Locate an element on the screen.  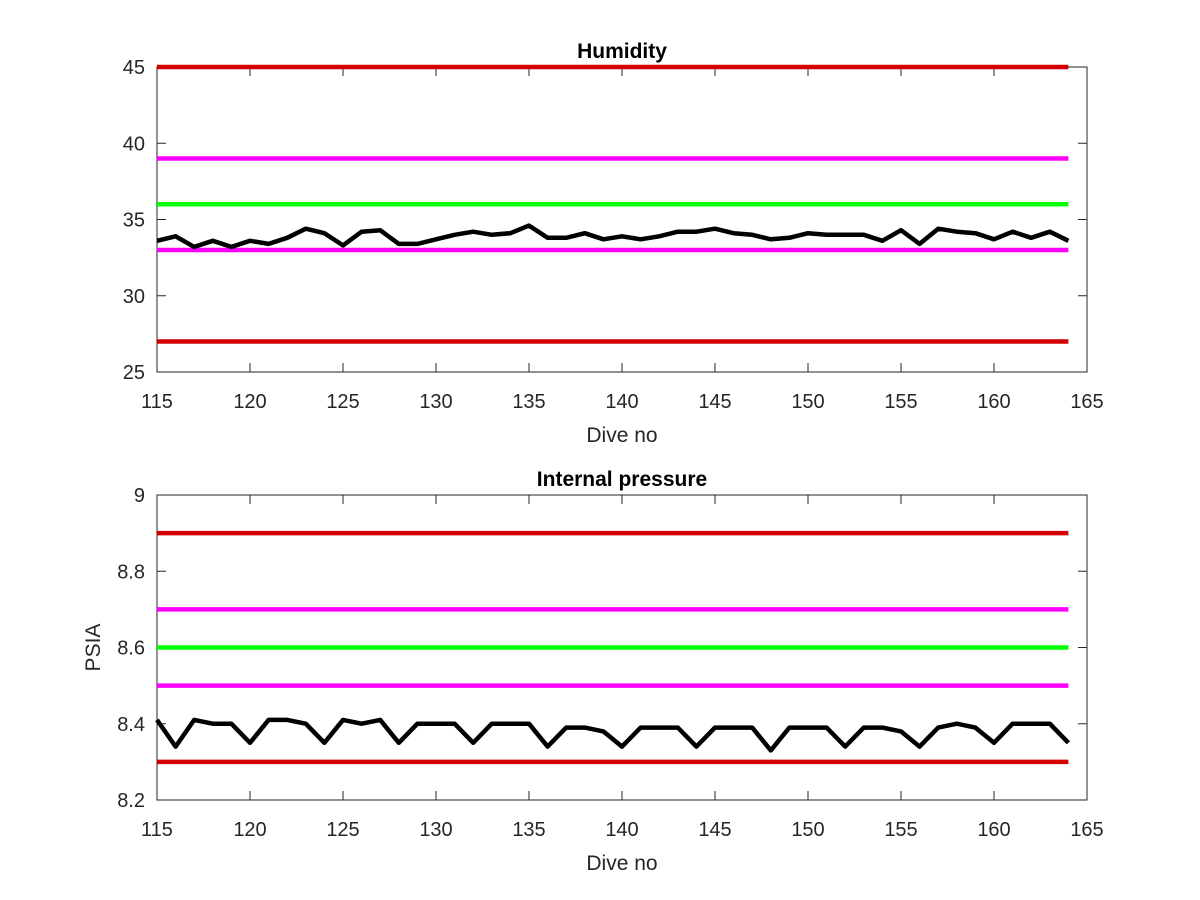
y-tick-label: 8.4 is located at coordinates (131, 725).